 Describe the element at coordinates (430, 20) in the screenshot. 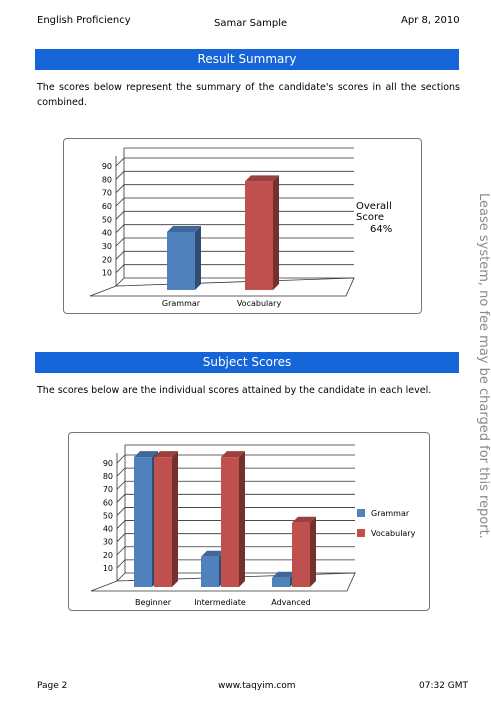

I see `report-date: Apr 8, 2010` at that location.